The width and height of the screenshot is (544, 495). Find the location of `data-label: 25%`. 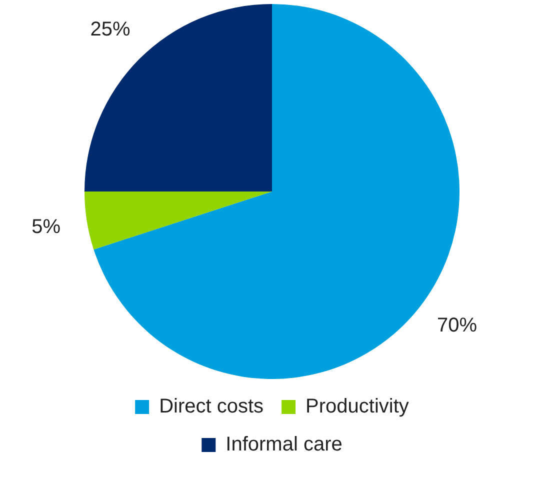

data-label: 25% is located at coordinates (110, 29).